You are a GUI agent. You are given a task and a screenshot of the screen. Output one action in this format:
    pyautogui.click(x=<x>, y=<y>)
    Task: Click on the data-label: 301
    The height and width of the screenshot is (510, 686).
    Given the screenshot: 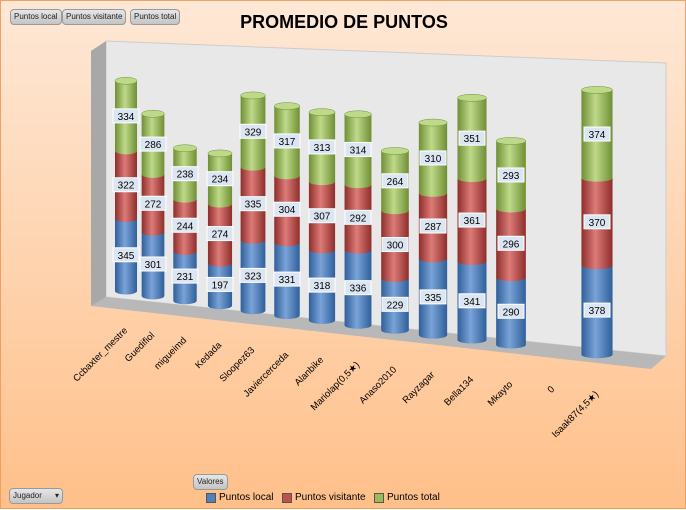 What is the action you would take?
    pyautogui.click(x=153, y=265)
    